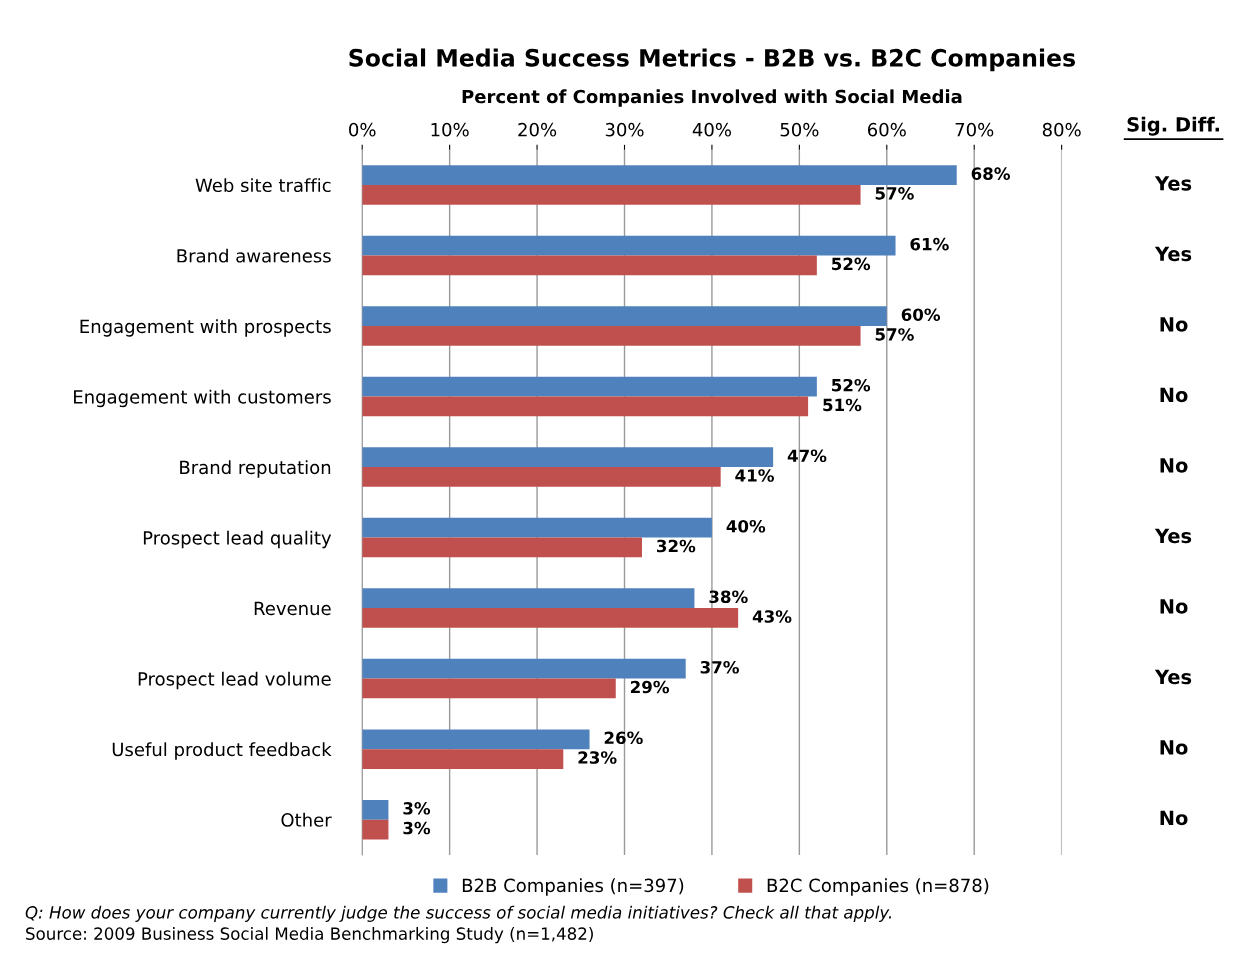 This screenshot has width=1249, height=966. Describe the element at coordinates (255, 469) in the screenshot. I see `y-tick-label: Brand reputation` at that location.